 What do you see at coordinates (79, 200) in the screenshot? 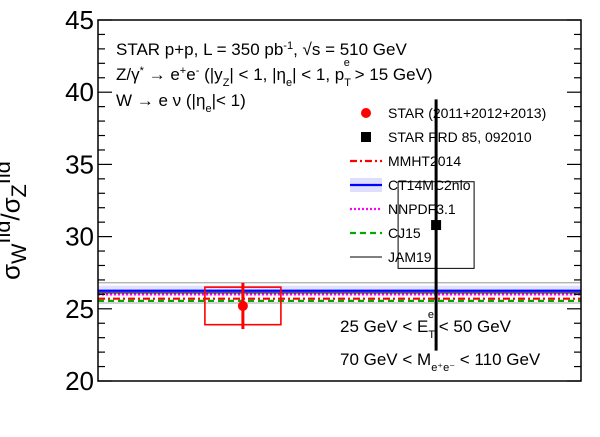
I see `y-axis-tick-labels: 20 25 30 35 40 45` at bounding box center [79, 200].